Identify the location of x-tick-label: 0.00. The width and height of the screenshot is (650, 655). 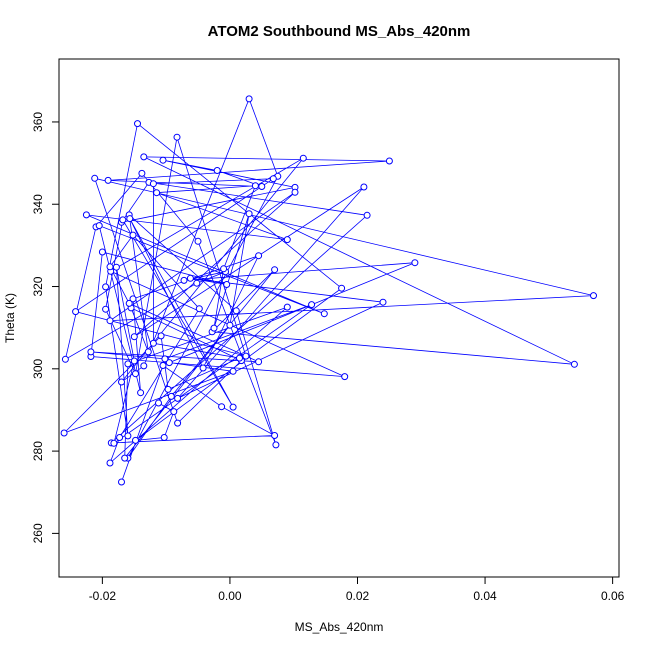
(230, 596).